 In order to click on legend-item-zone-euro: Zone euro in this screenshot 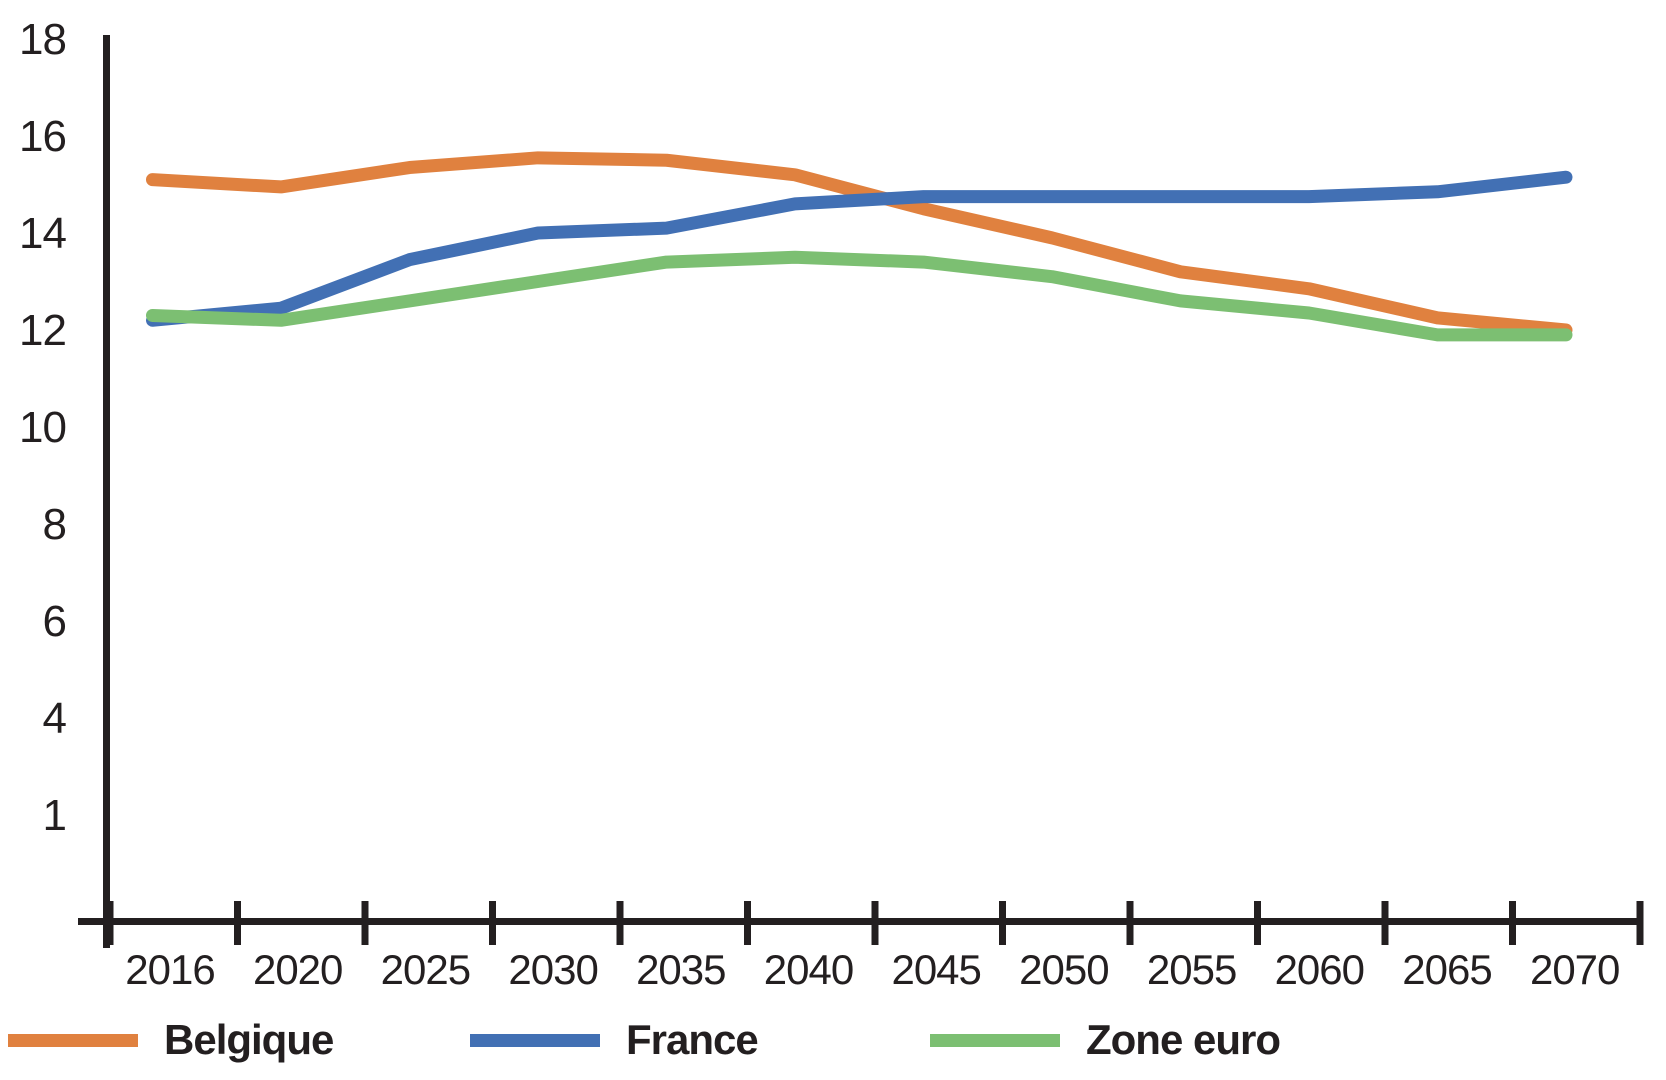, I will do `click(1105, 1040)`.